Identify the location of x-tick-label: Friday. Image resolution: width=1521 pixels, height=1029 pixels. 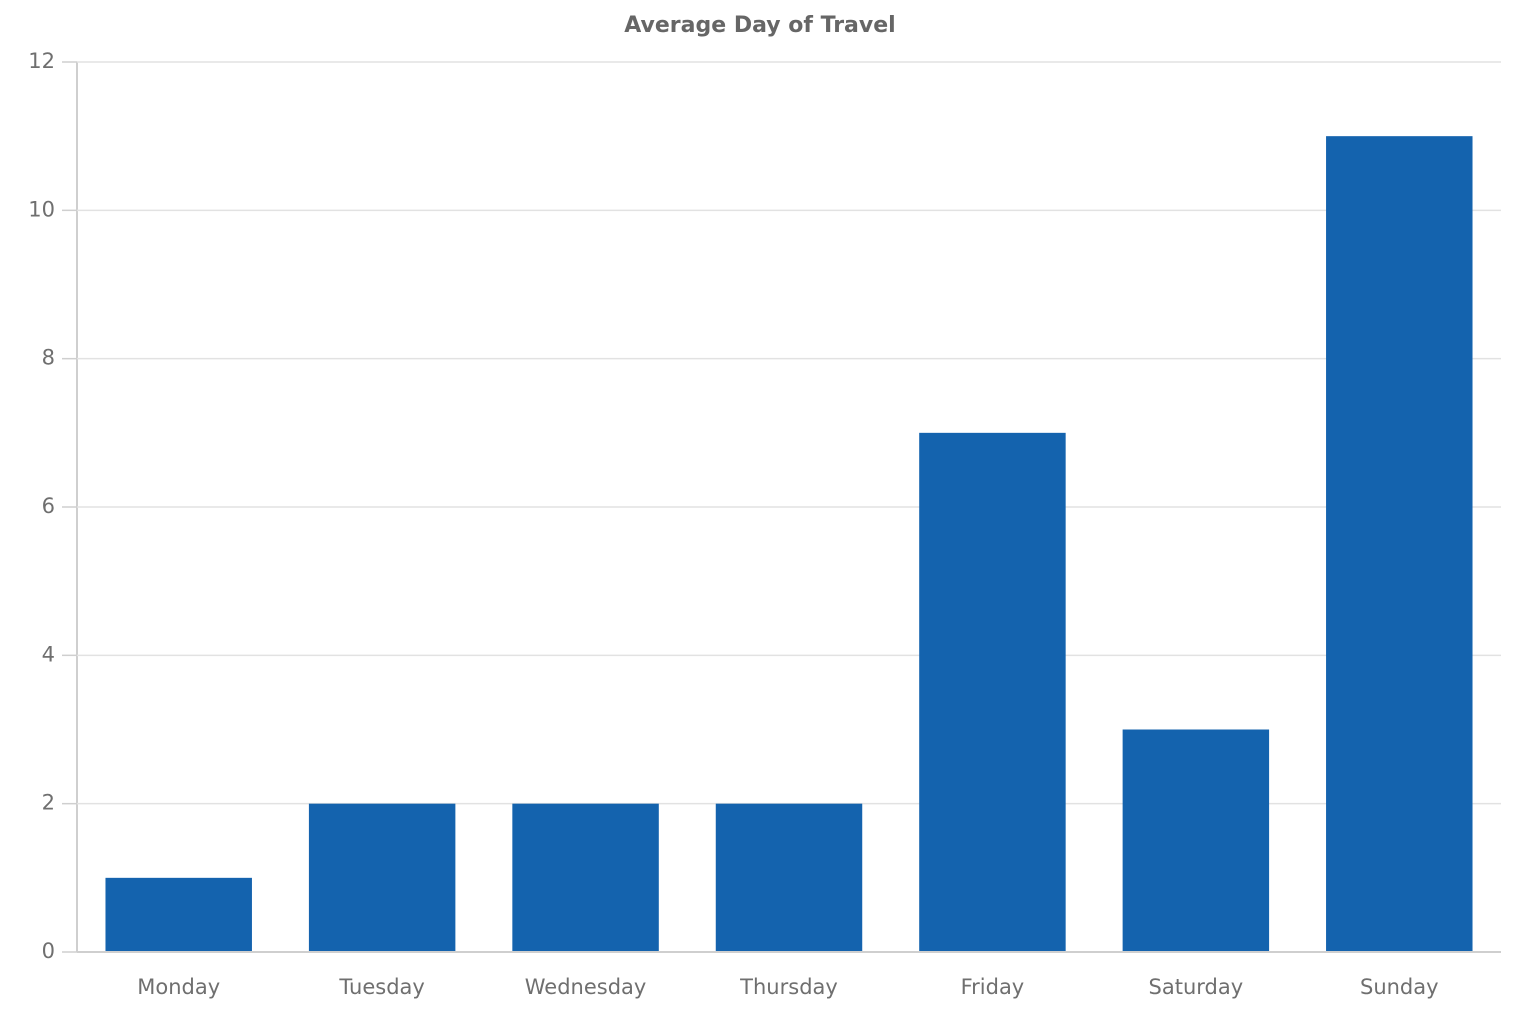
(993, 987).